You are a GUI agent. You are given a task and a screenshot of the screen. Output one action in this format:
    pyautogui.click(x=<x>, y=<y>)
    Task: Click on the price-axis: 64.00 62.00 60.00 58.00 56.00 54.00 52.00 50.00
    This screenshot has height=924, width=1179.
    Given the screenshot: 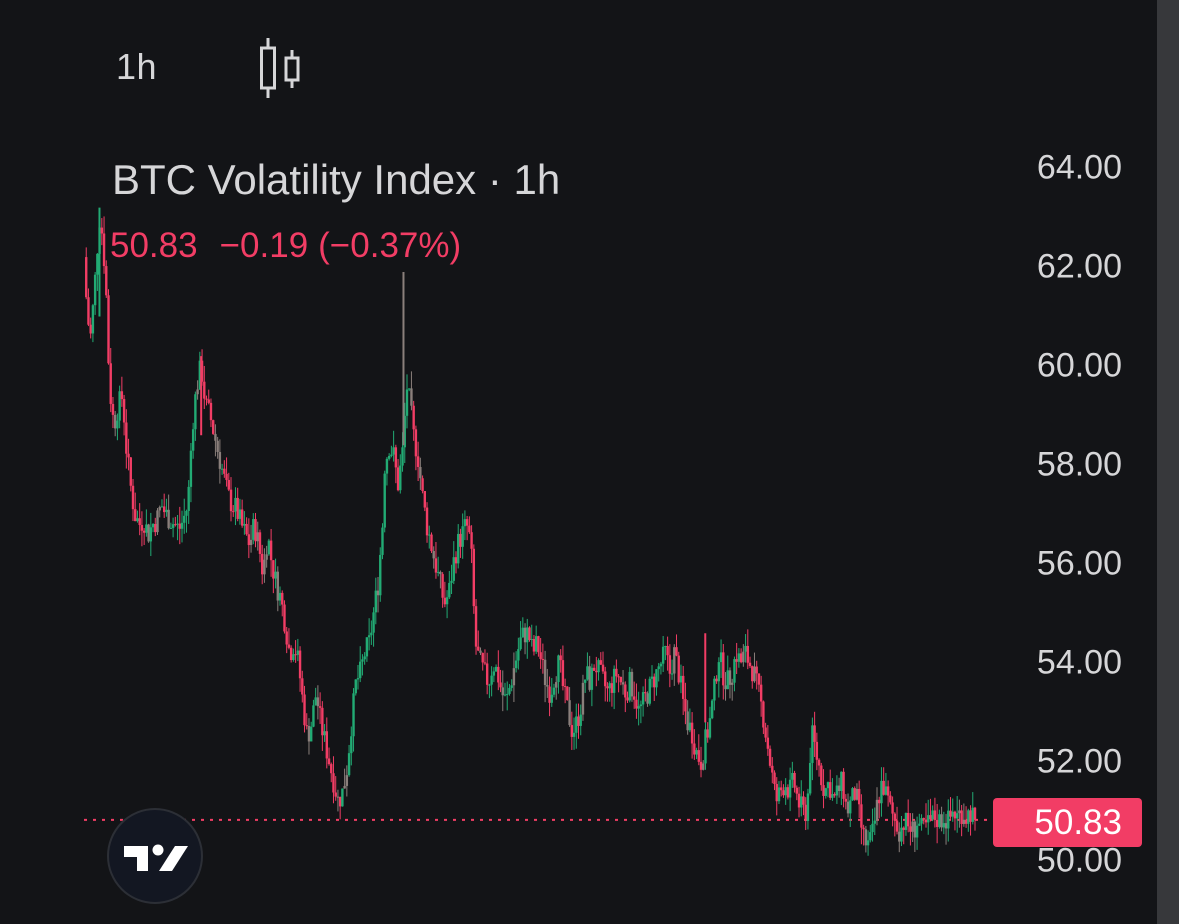 What is the action you would take?
    pyautogui.click(x=1073, y=462)
    